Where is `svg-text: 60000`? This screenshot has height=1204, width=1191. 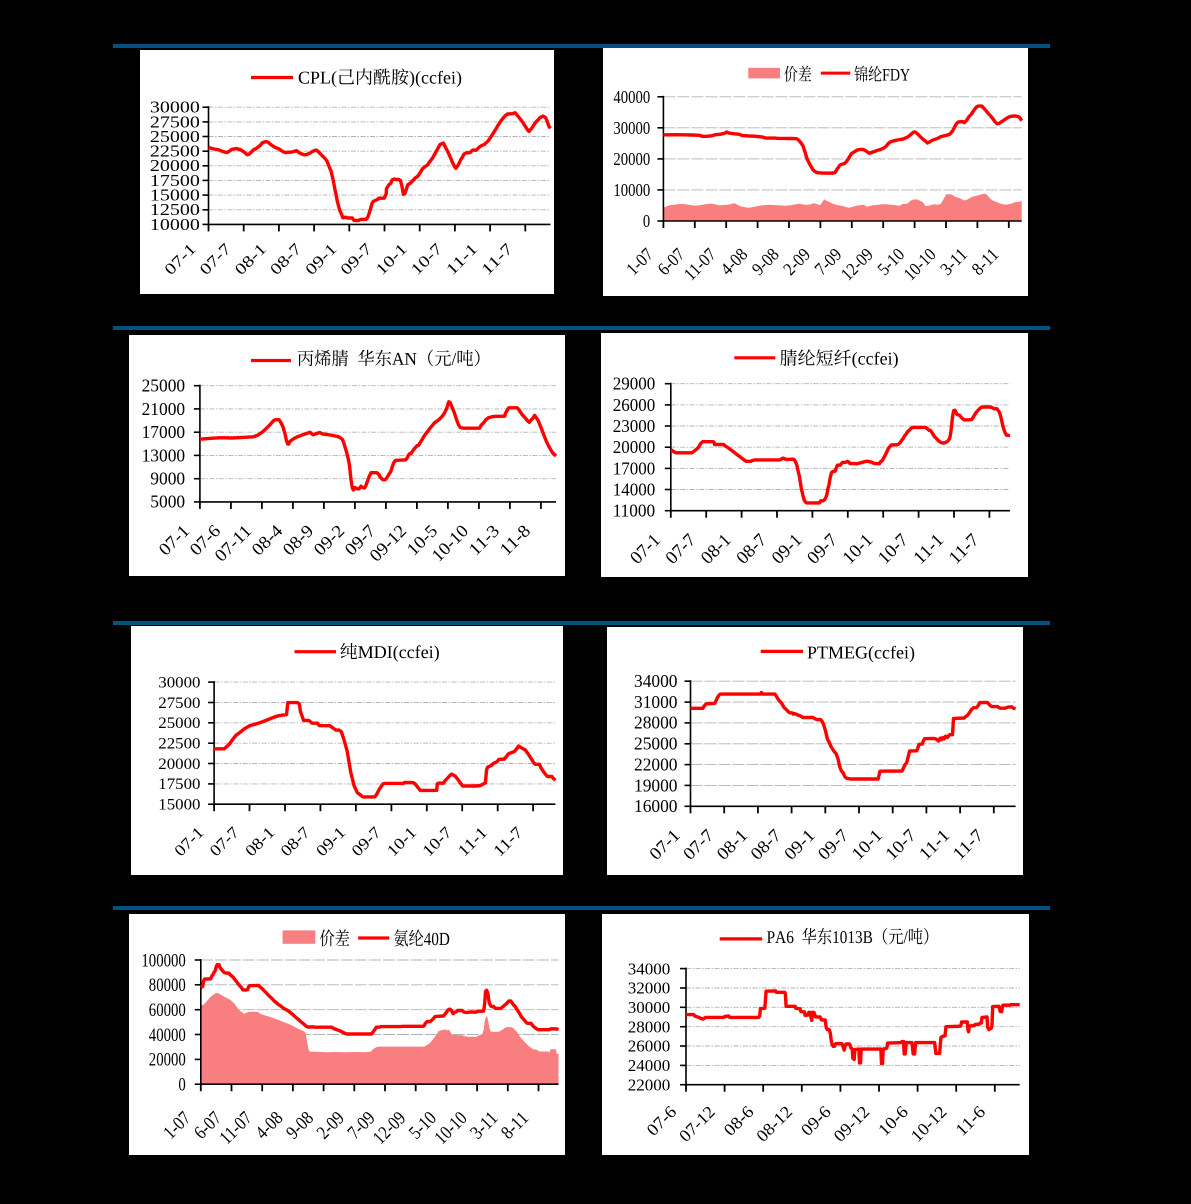
svg-text: 60000 is located at coordinates (167, 1010).